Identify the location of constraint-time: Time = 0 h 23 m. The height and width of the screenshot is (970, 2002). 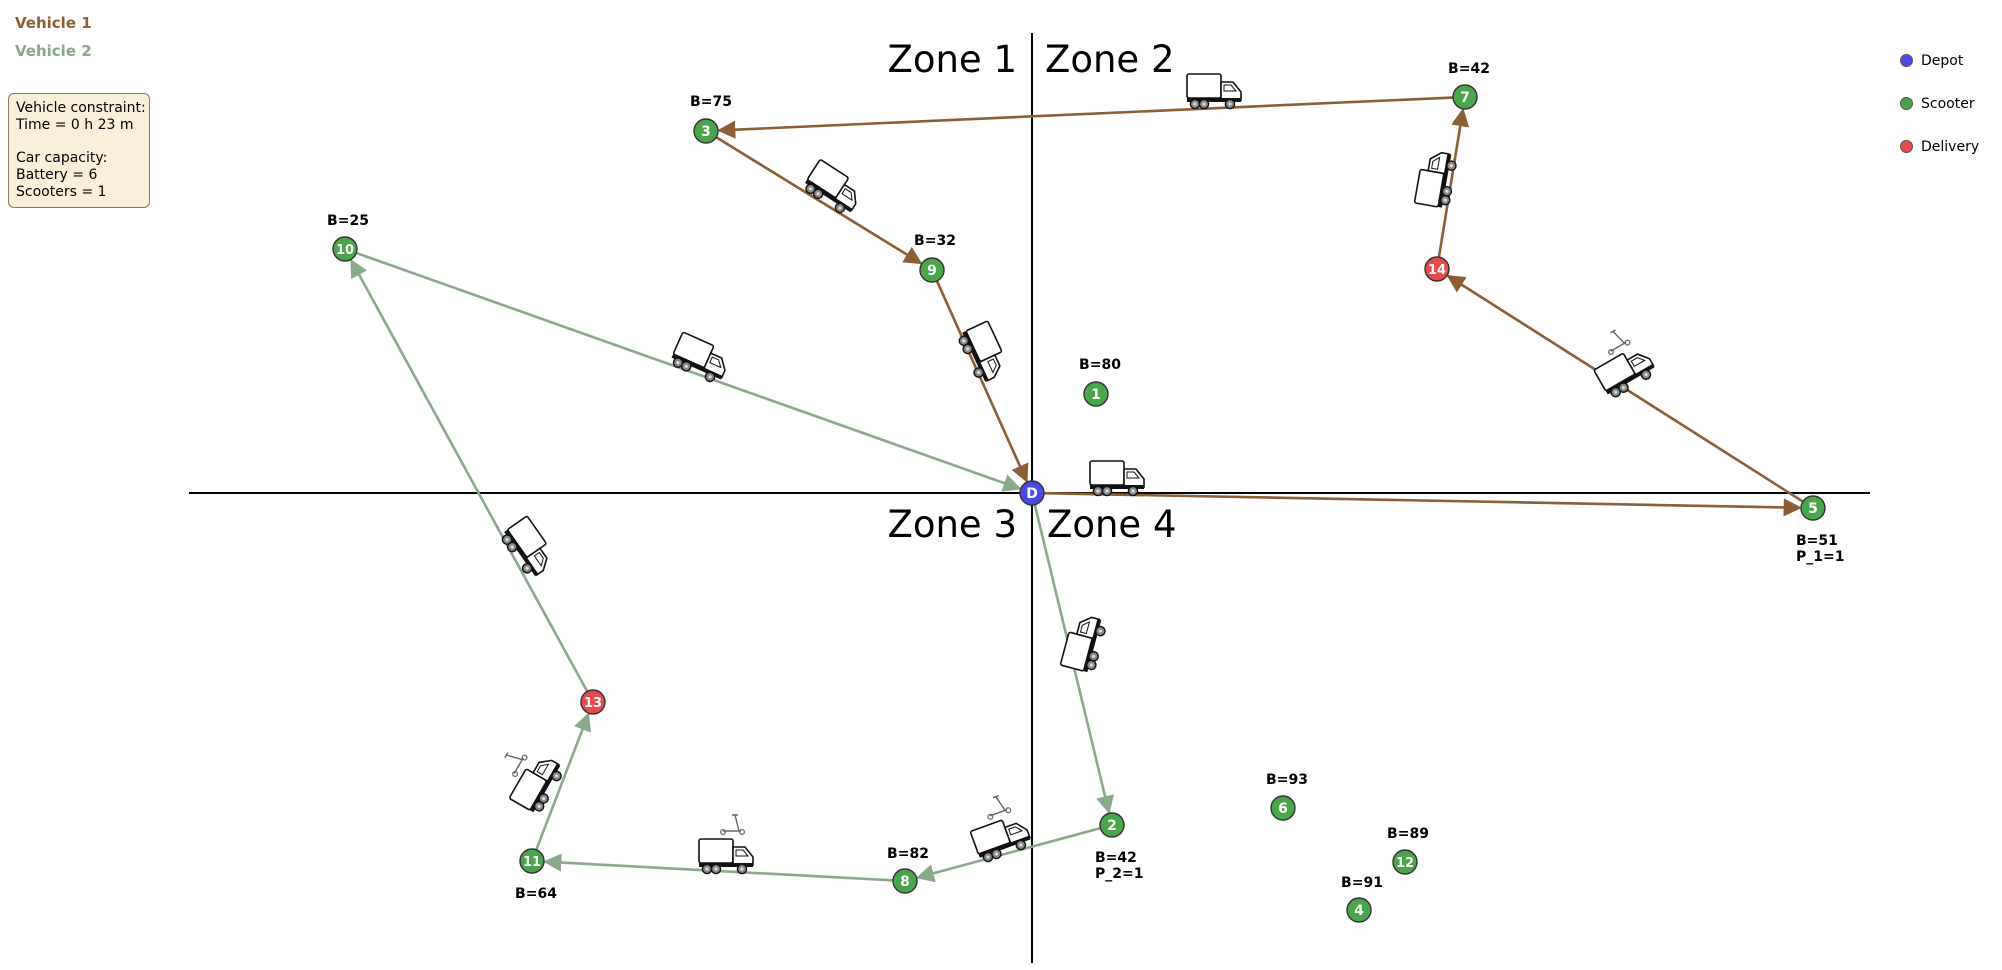
(75, 125).